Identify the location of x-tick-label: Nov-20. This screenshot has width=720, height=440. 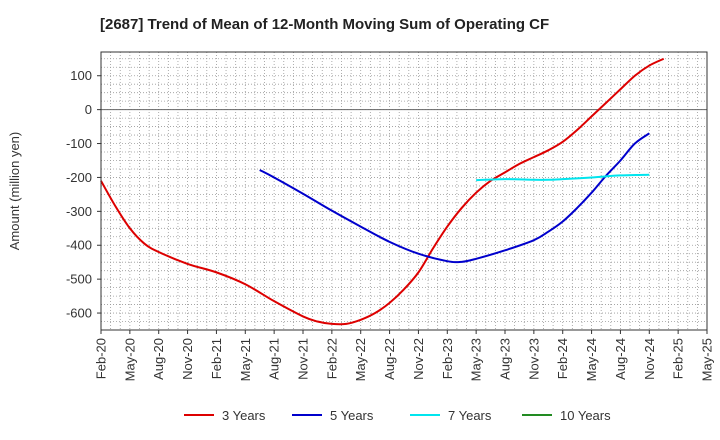
(187, 359).